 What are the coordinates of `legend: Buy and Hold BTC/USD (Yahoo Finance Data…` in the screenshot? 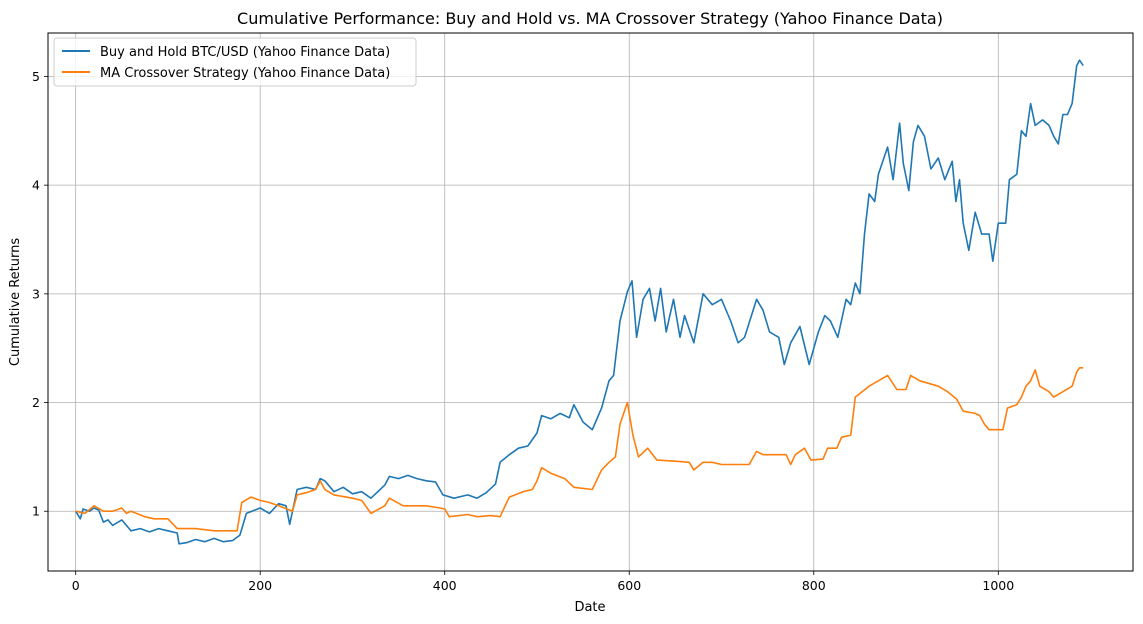 It's located at (235, 62).